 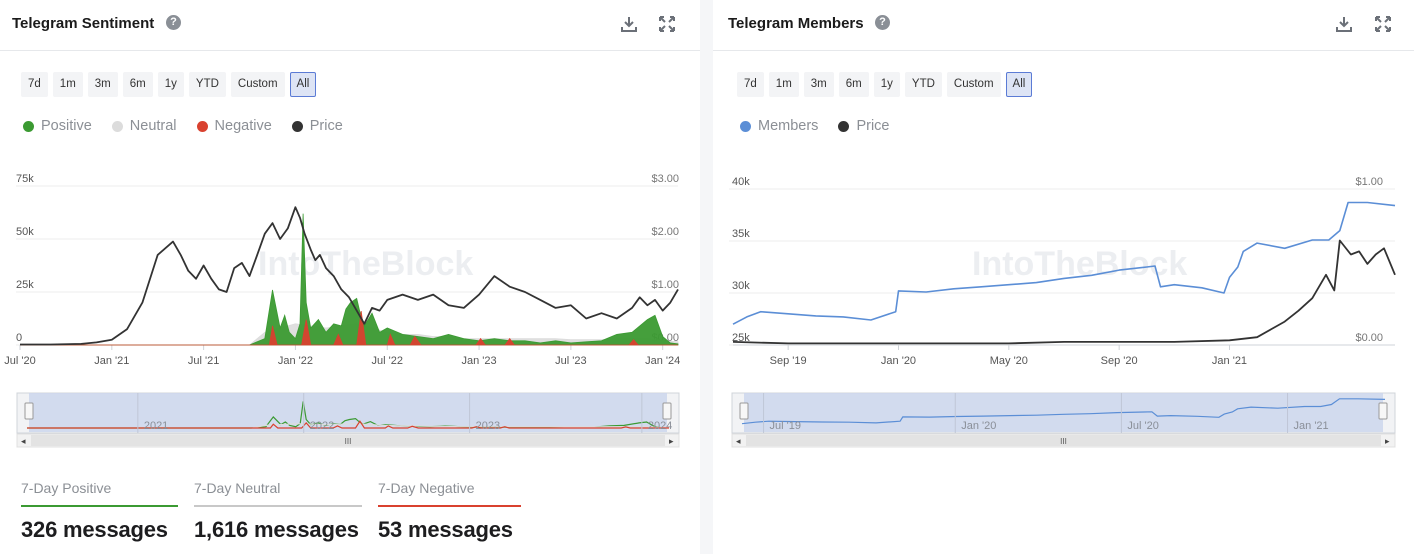 What do you see at coordinates (796, 23) in the screenshot?
I see `panel-title: Telegram Members` at bounding box center [796, 23].